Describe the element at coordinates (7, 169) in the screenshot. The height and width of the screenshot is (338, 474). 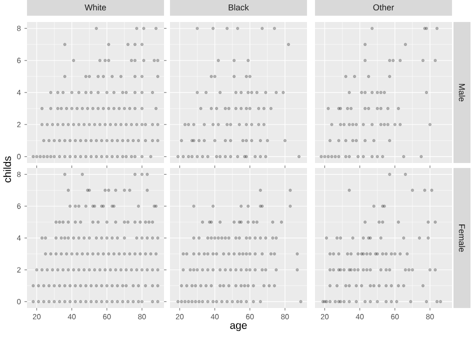
I see `y-axis-title: childs` at that location.